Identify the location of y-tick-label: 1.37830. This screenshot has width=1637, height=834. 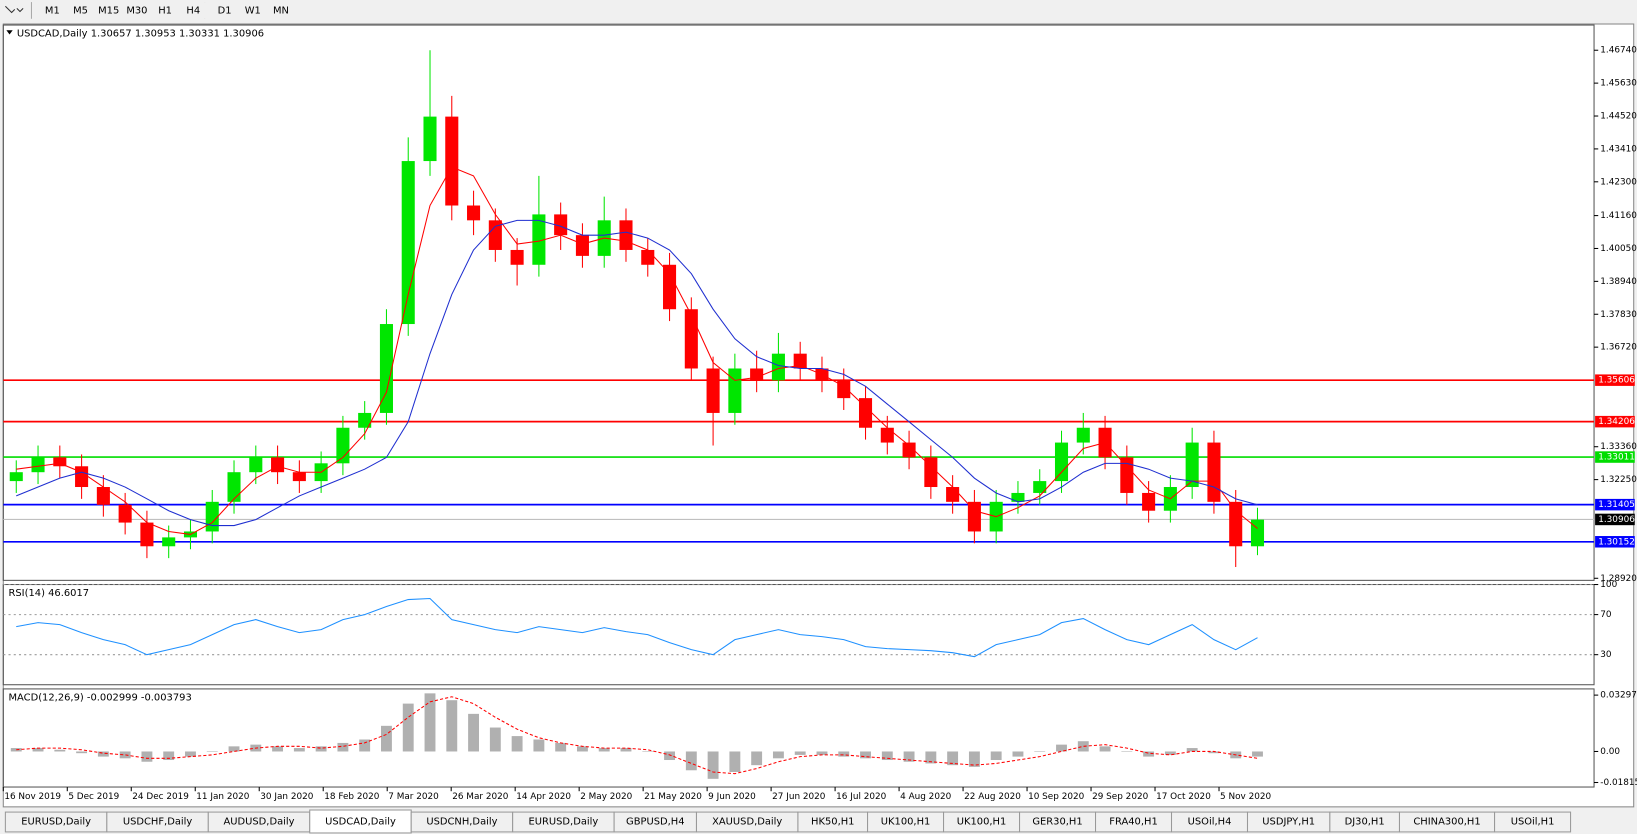
(1618, 315).